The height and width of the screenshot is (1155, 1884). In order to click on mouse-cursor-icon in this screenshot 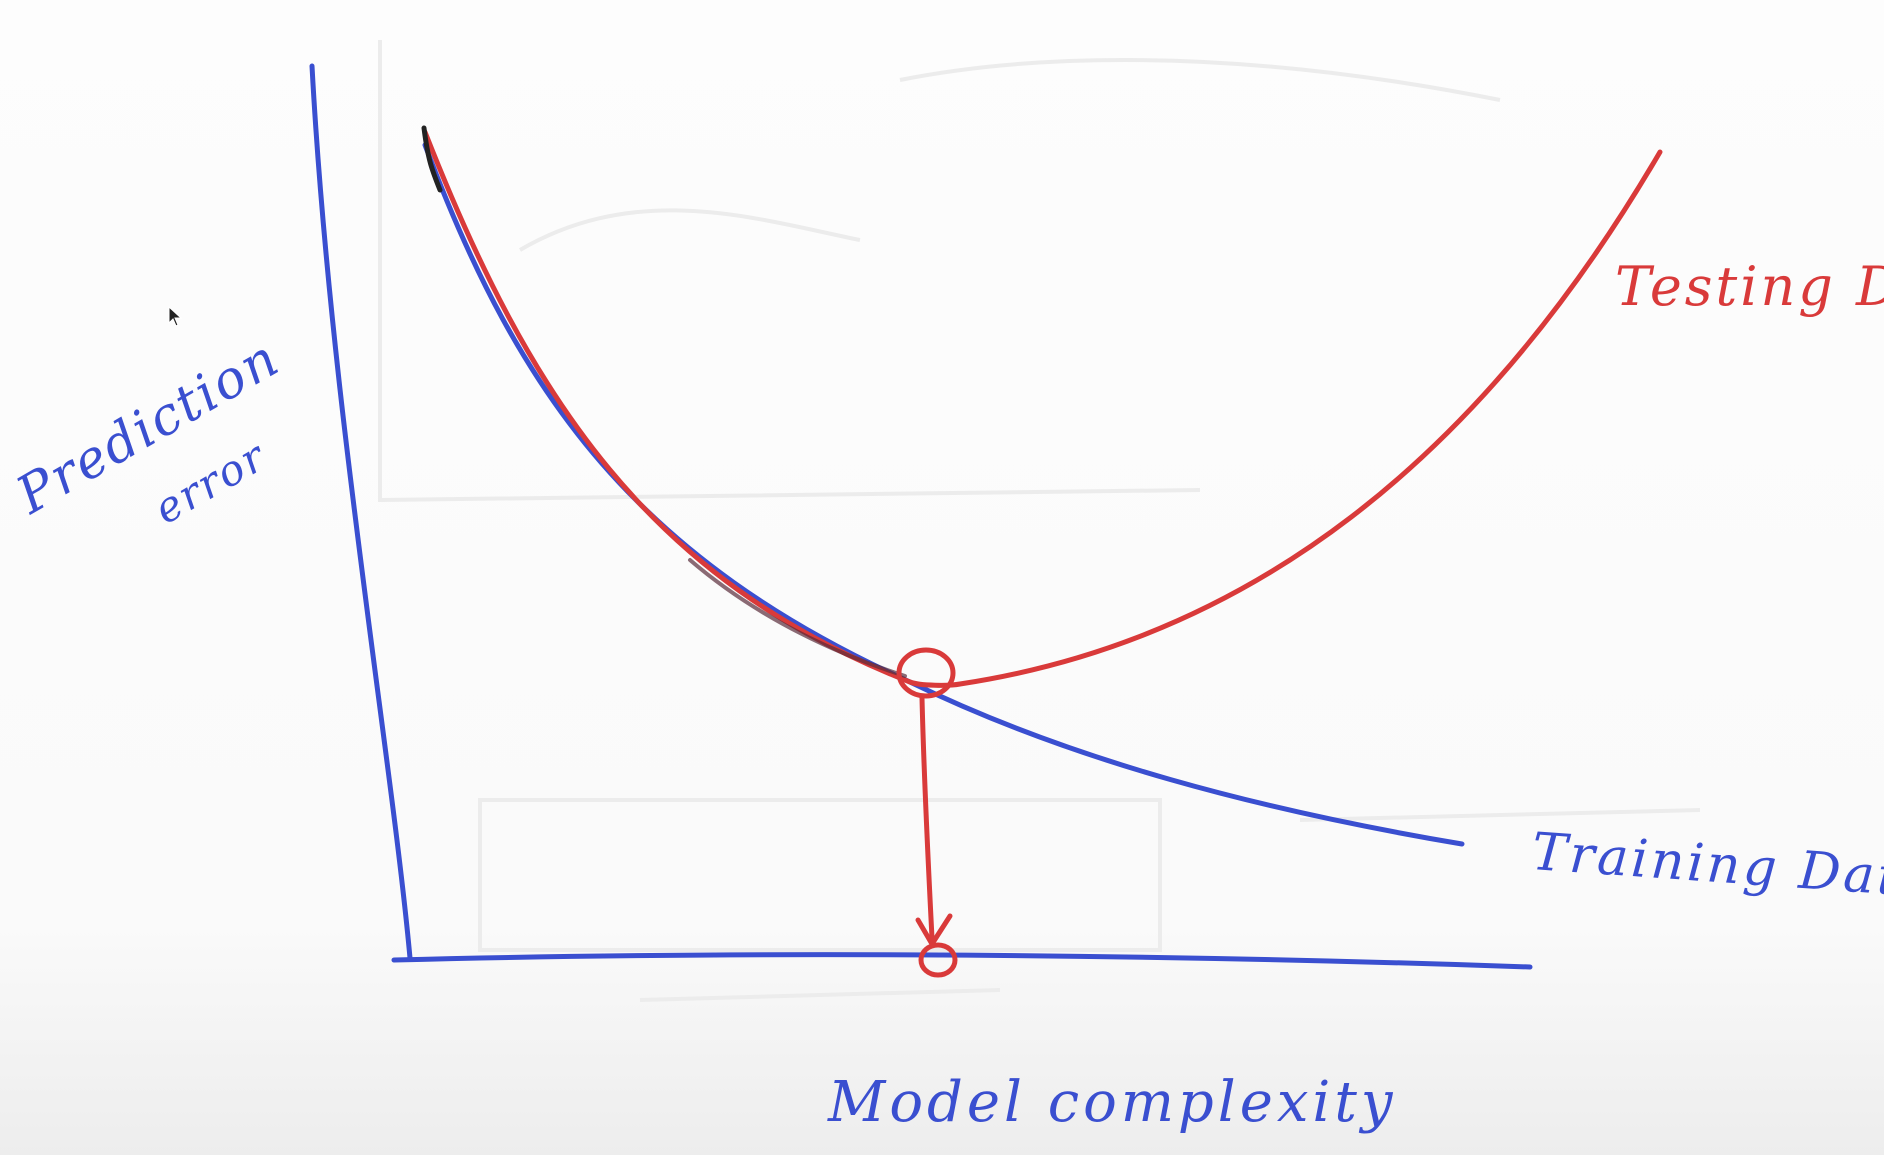, I will do `click(175, 316)`.